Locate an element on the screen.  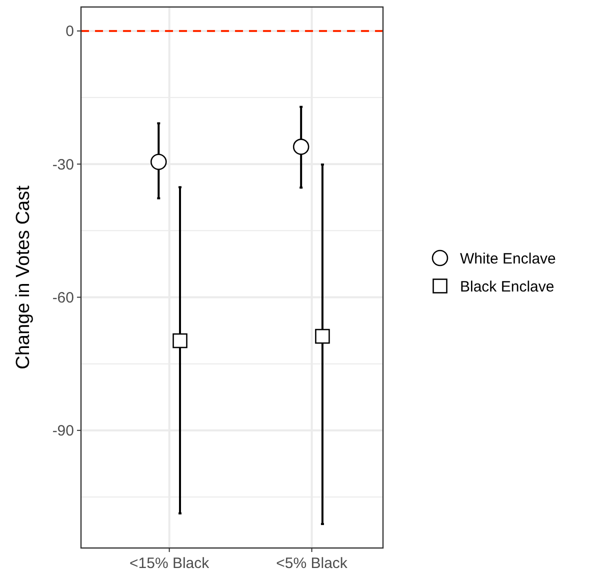
y-tick-label: -30 is located at coordinates (63, 165).